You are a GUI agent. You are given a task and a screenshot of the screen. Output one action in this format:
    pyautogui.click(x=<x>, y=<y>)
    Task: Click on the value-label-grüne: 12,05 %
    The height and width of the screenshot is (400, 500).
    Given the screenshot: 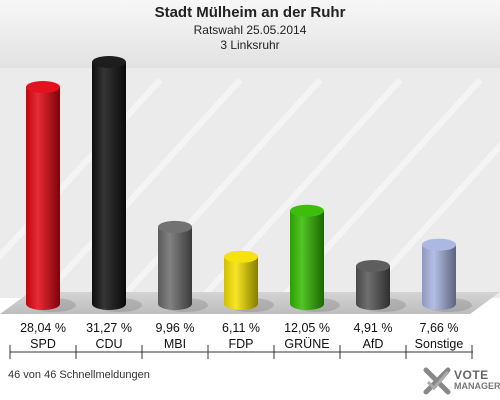 What is the action you would take?
    pyautogui.click(x=307, y=328)
    